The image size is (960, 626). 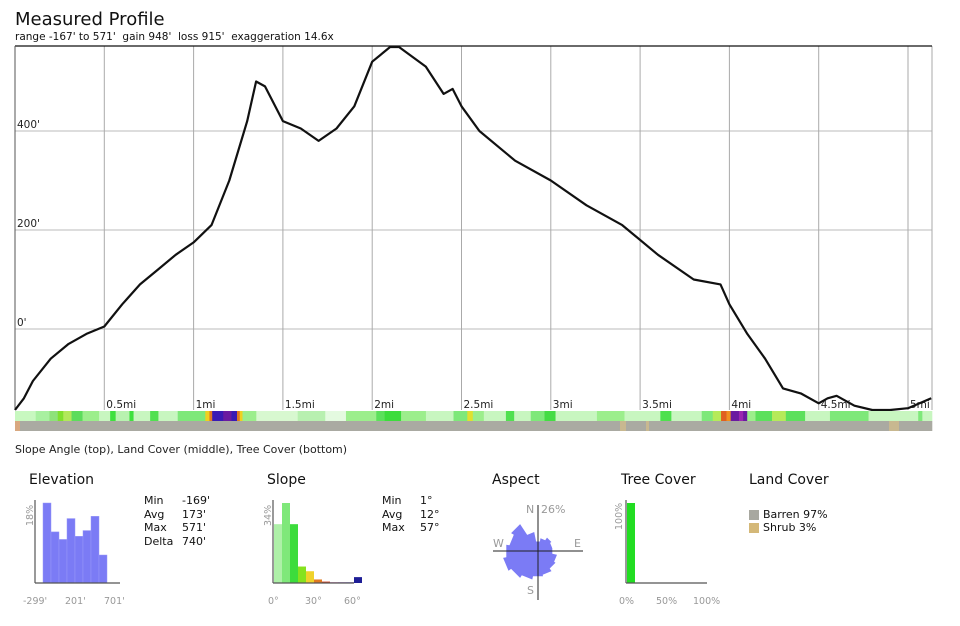 I want to click on slope-angle-strip, so click(x=474, y=416).